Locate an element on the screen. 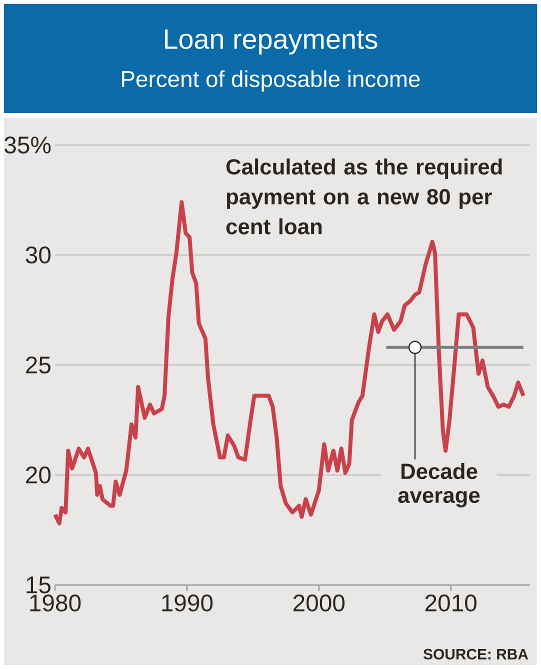 This screenshot has height=669, width=541. x-tick-label: 1980 is located at coordinates (55, 603).